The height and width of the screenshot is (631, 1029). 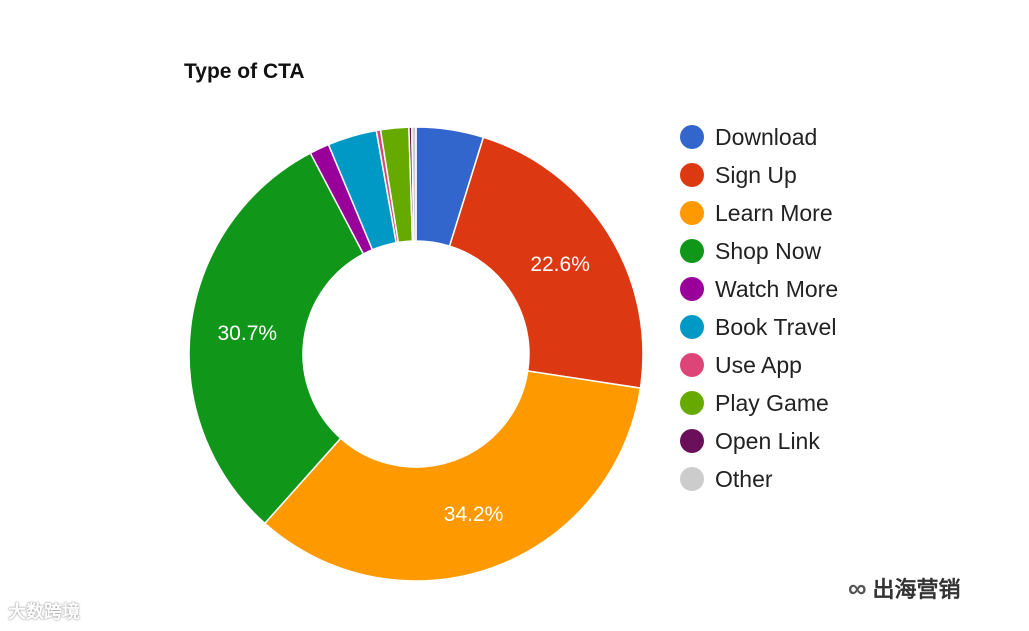 I want to click on legend-label: Watch More, so click(x=777, y=288).